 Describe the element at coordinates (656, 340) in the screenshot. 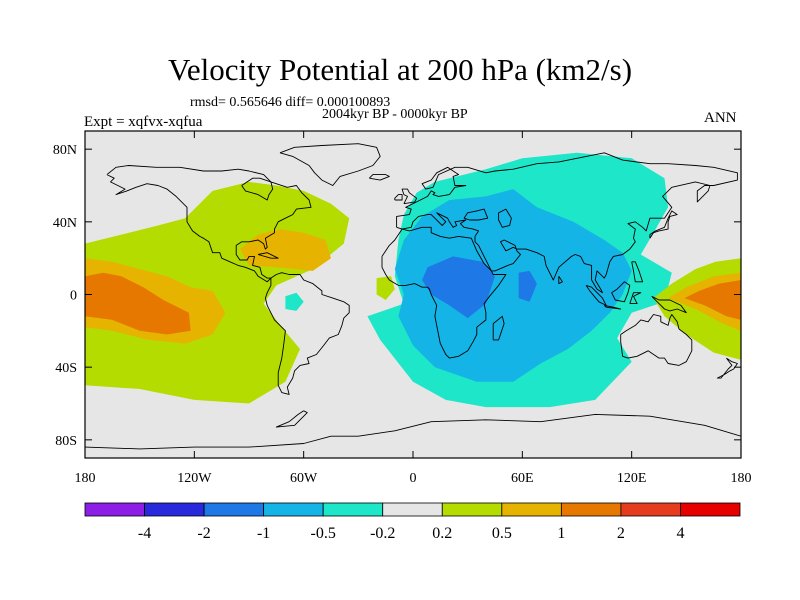

I see `coastline-australia` at that location.